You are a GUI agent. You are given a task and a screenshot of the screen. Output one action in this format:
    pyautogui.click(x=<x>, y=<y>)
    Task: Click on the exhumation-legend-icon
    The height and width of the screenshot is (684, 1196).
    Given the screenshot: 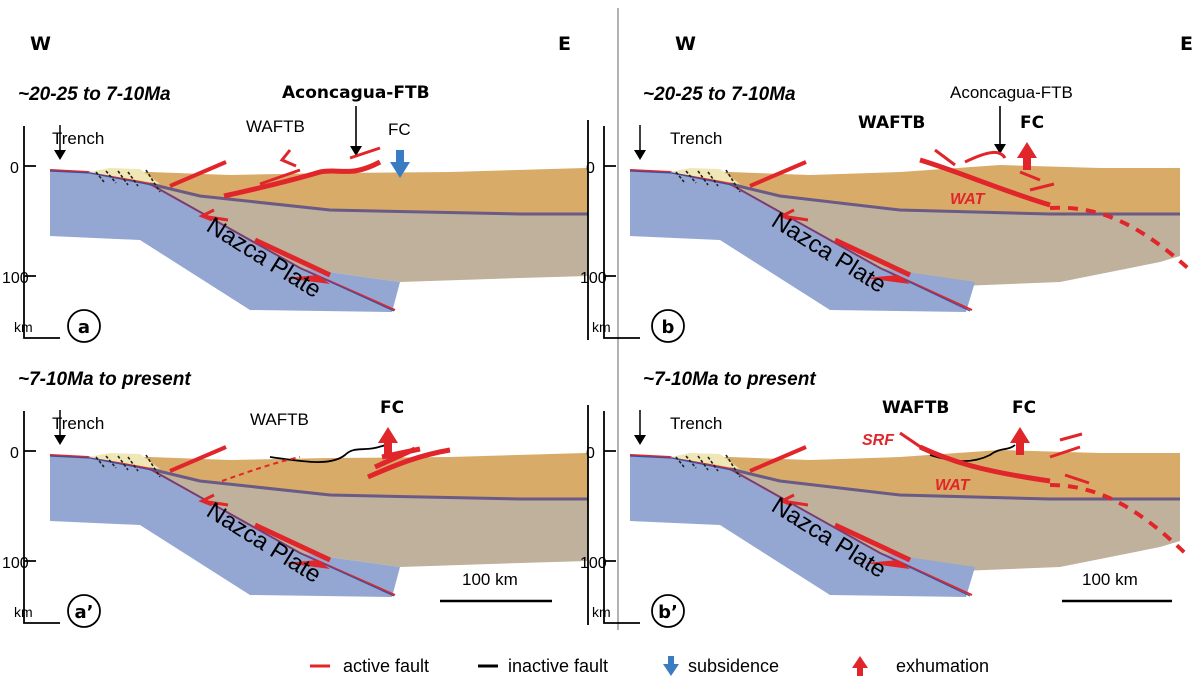 What is the action you would take?
    pyautogui.click(x=860, y=666)
    